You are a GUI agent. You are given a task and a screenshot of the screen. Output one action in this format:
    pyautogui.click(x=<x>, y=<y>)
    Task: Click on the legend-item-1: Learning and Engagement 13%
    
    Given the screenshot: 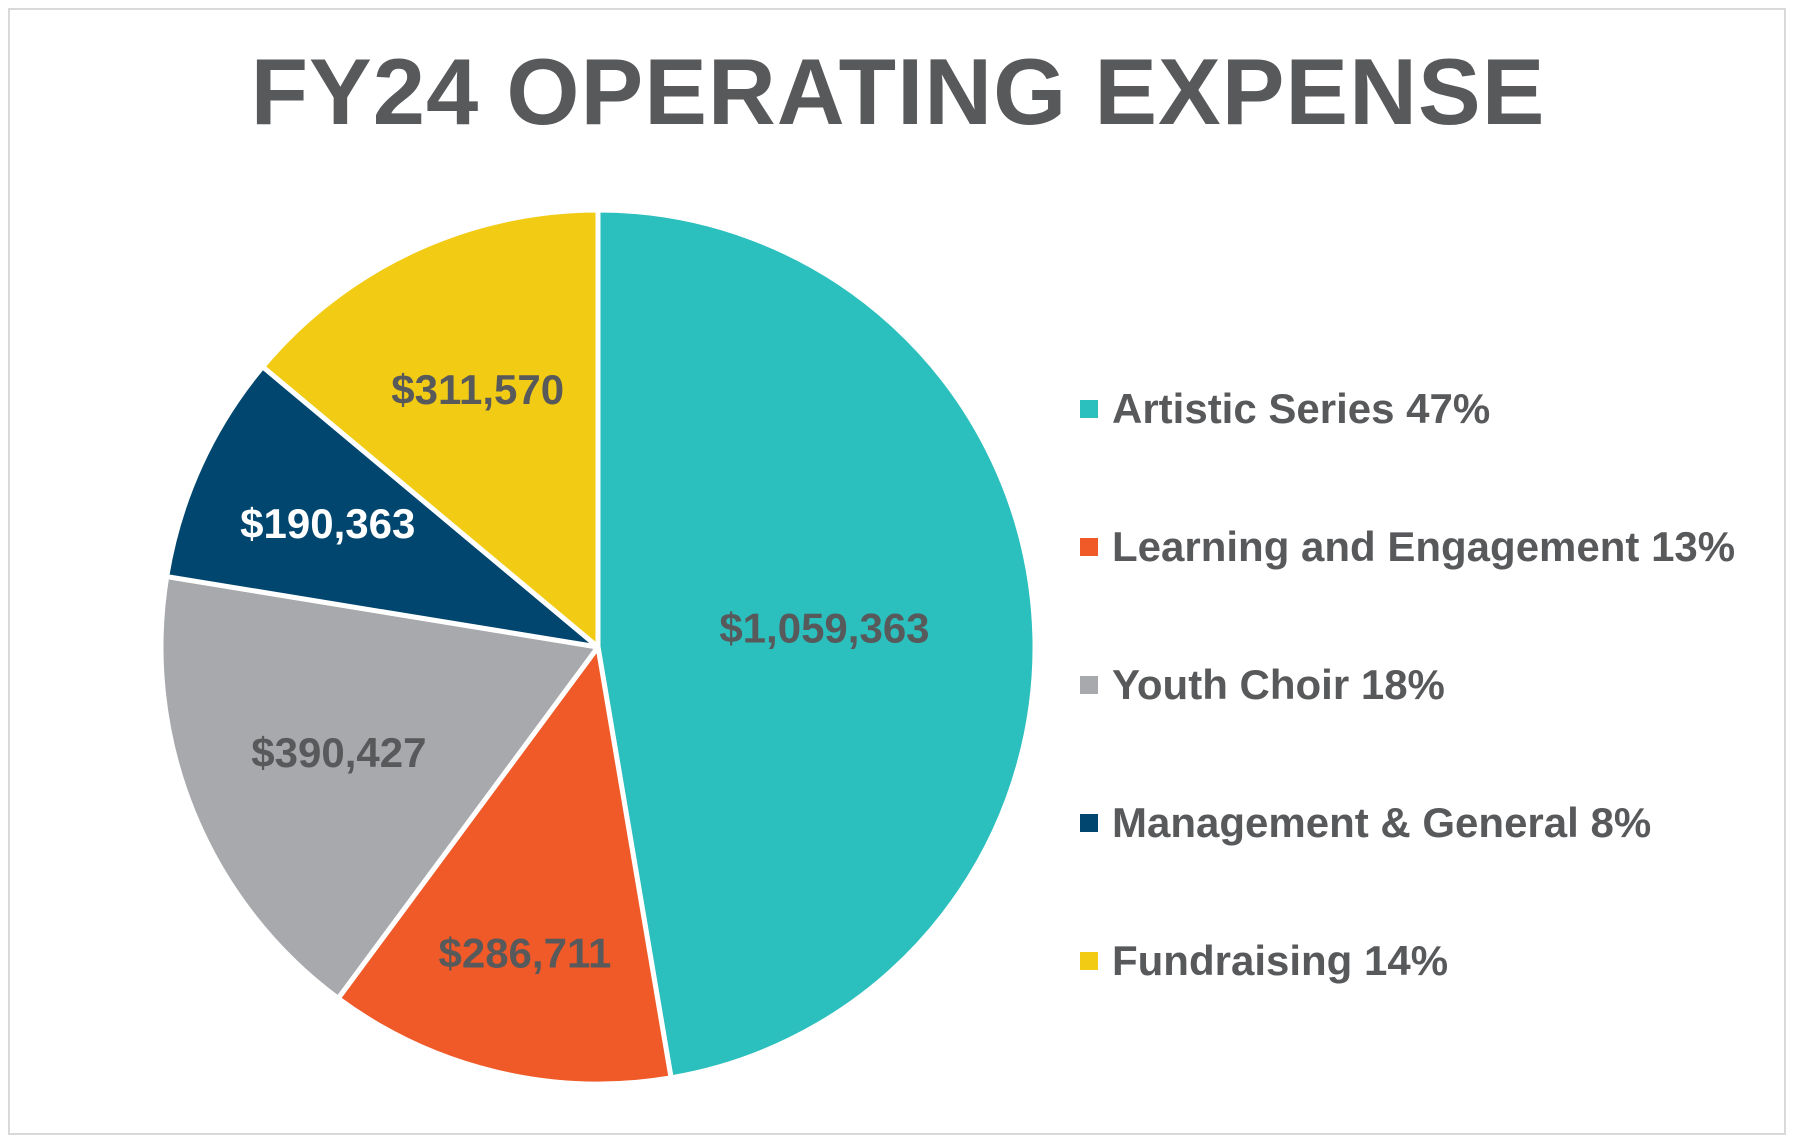 What is the action you would take?
    pyautogui.click(x=1407, y=547)
    